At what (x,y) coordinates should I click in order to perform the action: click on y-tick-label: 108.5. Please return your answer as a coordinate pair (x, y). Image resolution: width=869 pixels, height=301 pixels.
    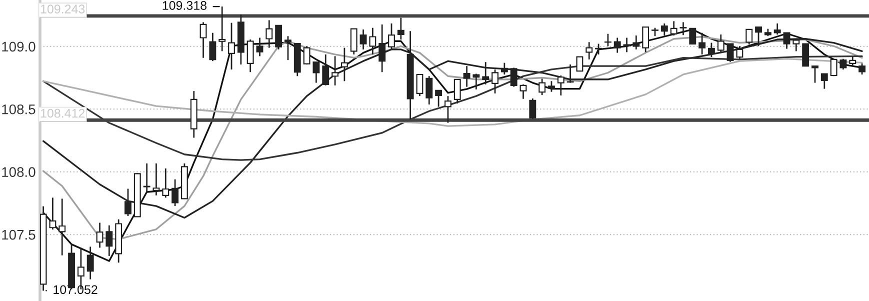
    Looking at the image, I should click on (19, 109).